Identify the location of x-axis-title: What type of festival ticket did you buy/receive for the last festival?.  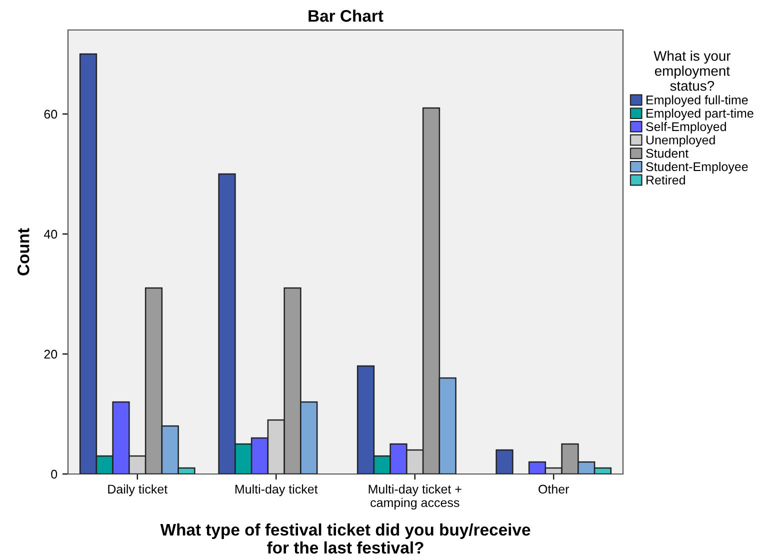
(345, 538).